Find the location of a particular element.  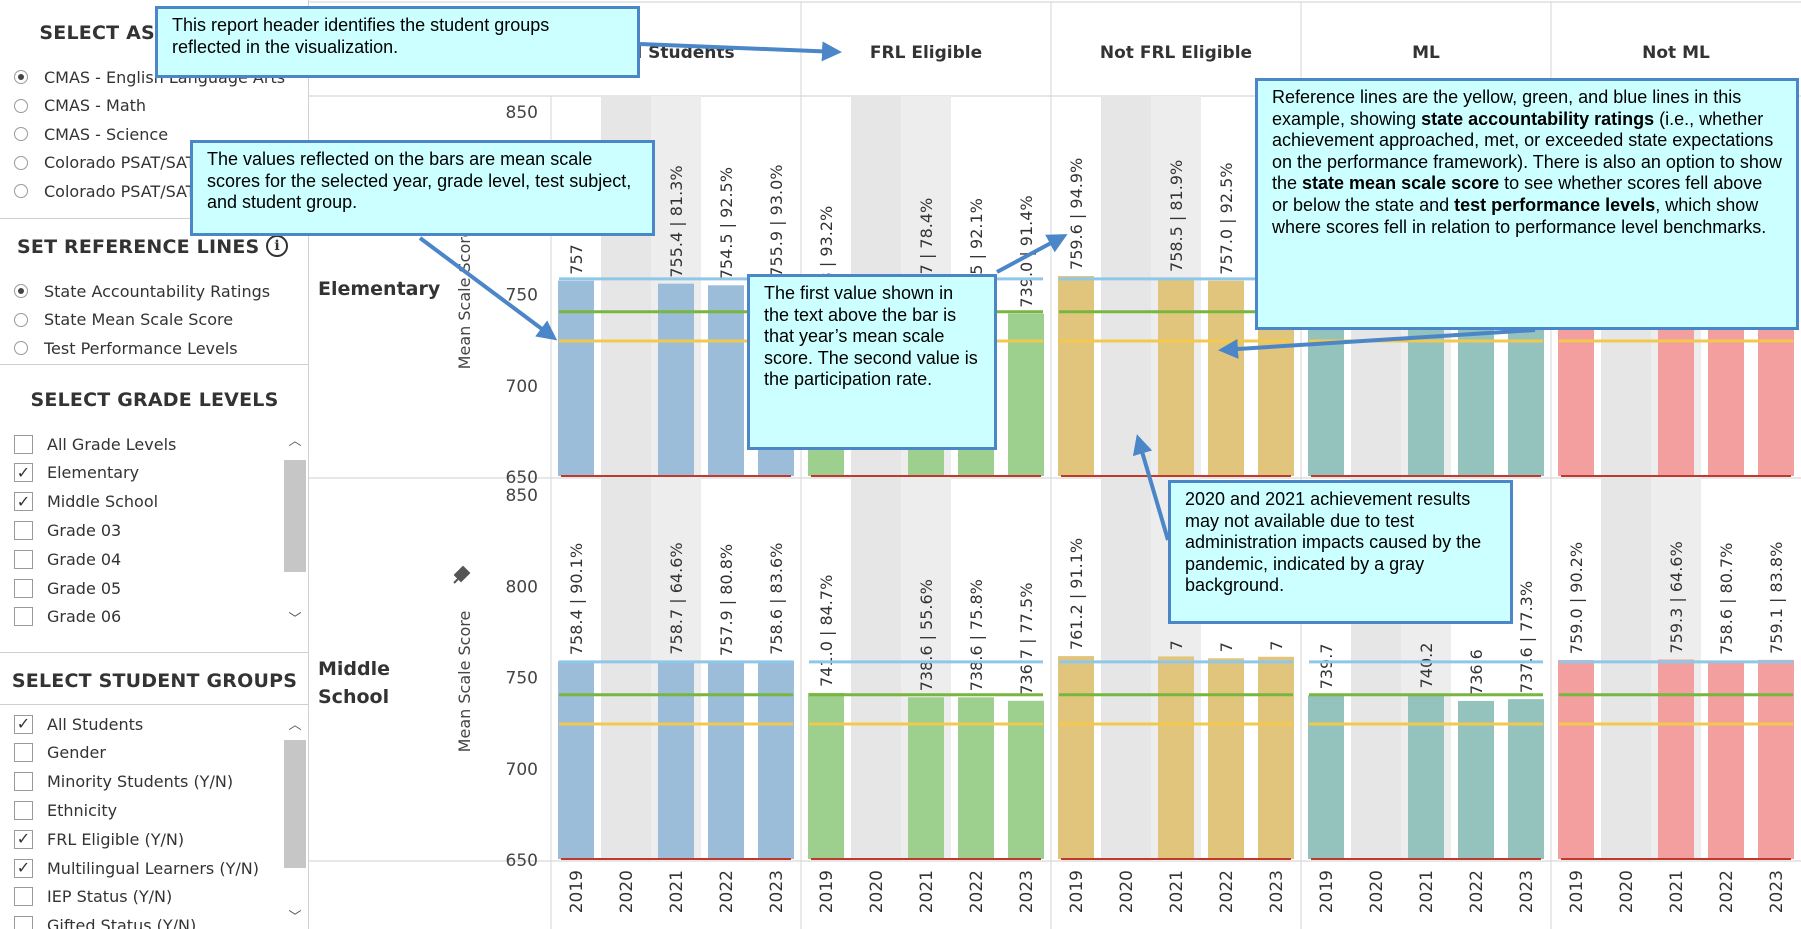

radio-option-label: Test Performance Levels is located at coordinates (141, 348).